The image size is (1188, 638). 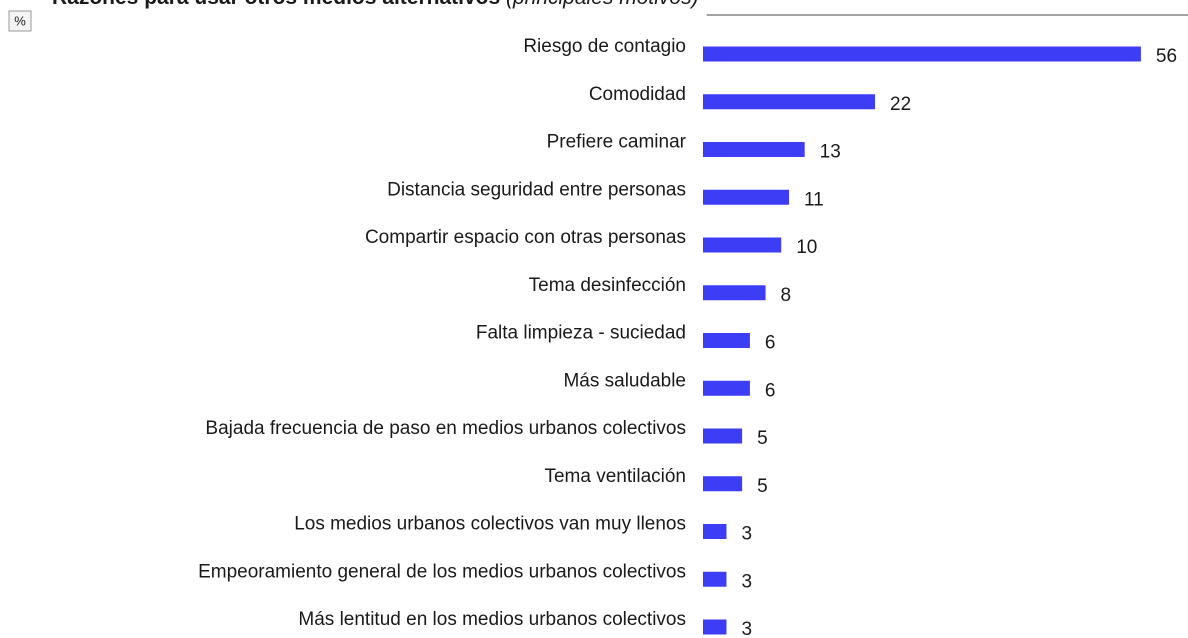 What do you see at coordinates (814, 199) in the screenshot?
I see `value-label: 11` at bounding box center [814, 199].